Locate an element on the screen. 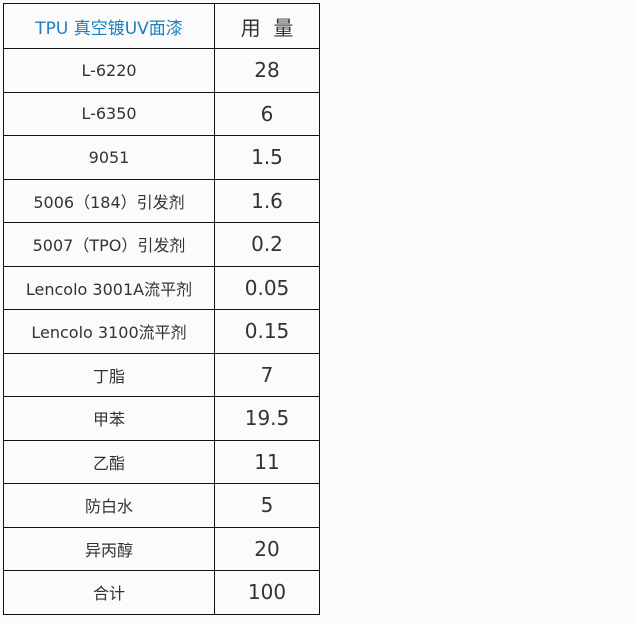 The width and height of the screenshot is (636, 624). ingredient-amount: 5 is located at coordinates (267, 505).